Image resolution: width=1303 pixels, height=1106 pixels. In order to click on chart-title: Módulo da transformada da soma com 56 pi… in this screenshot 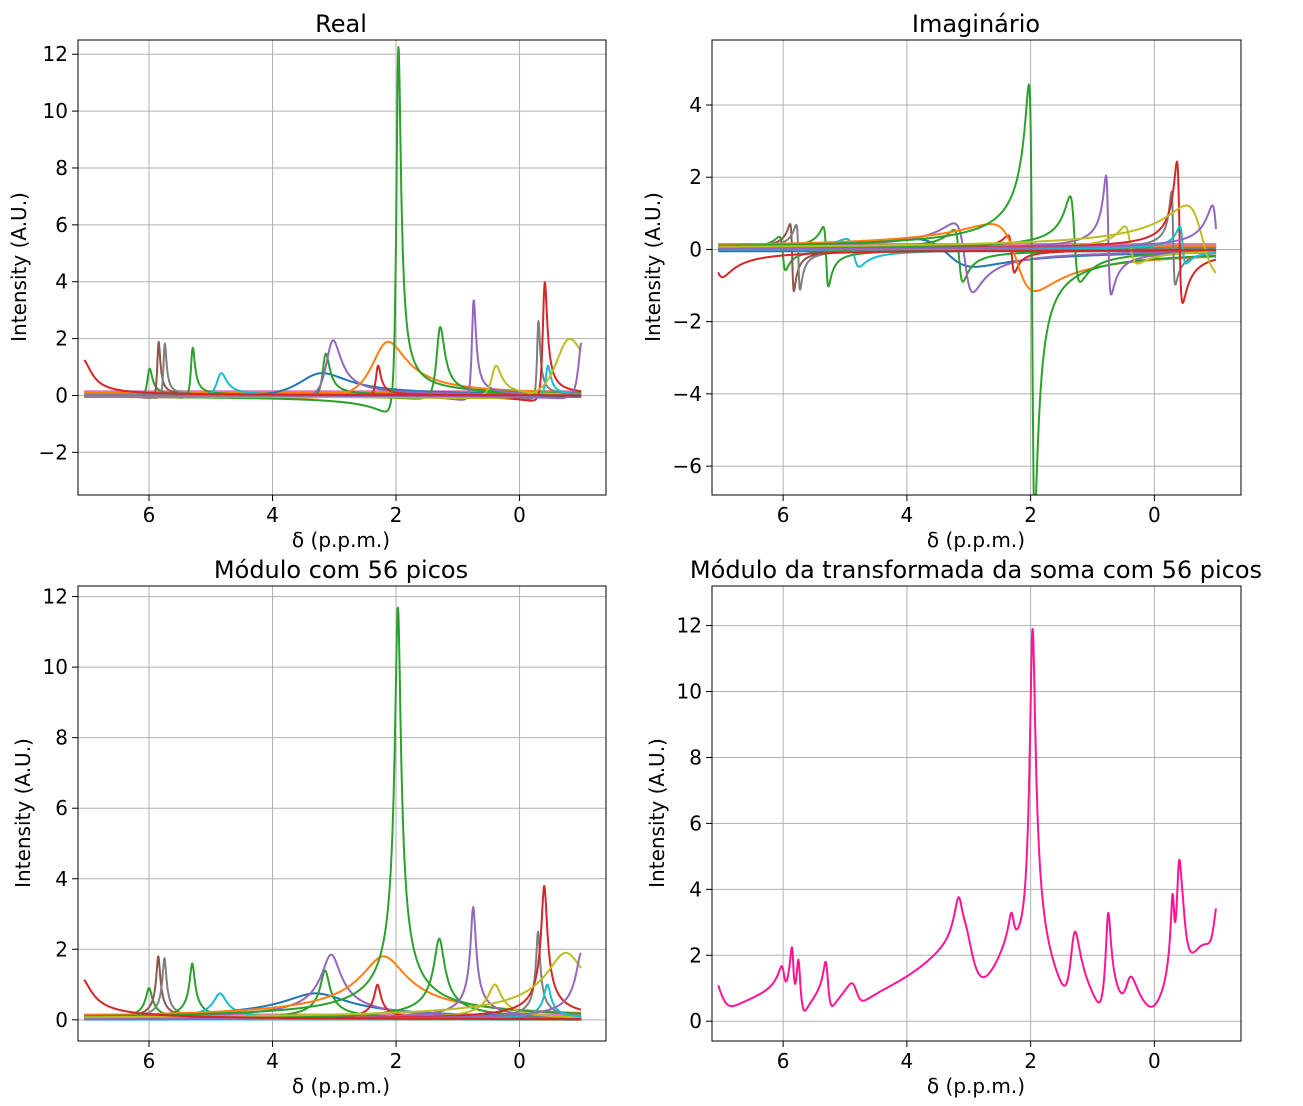, I will do `click(976, 570)`.